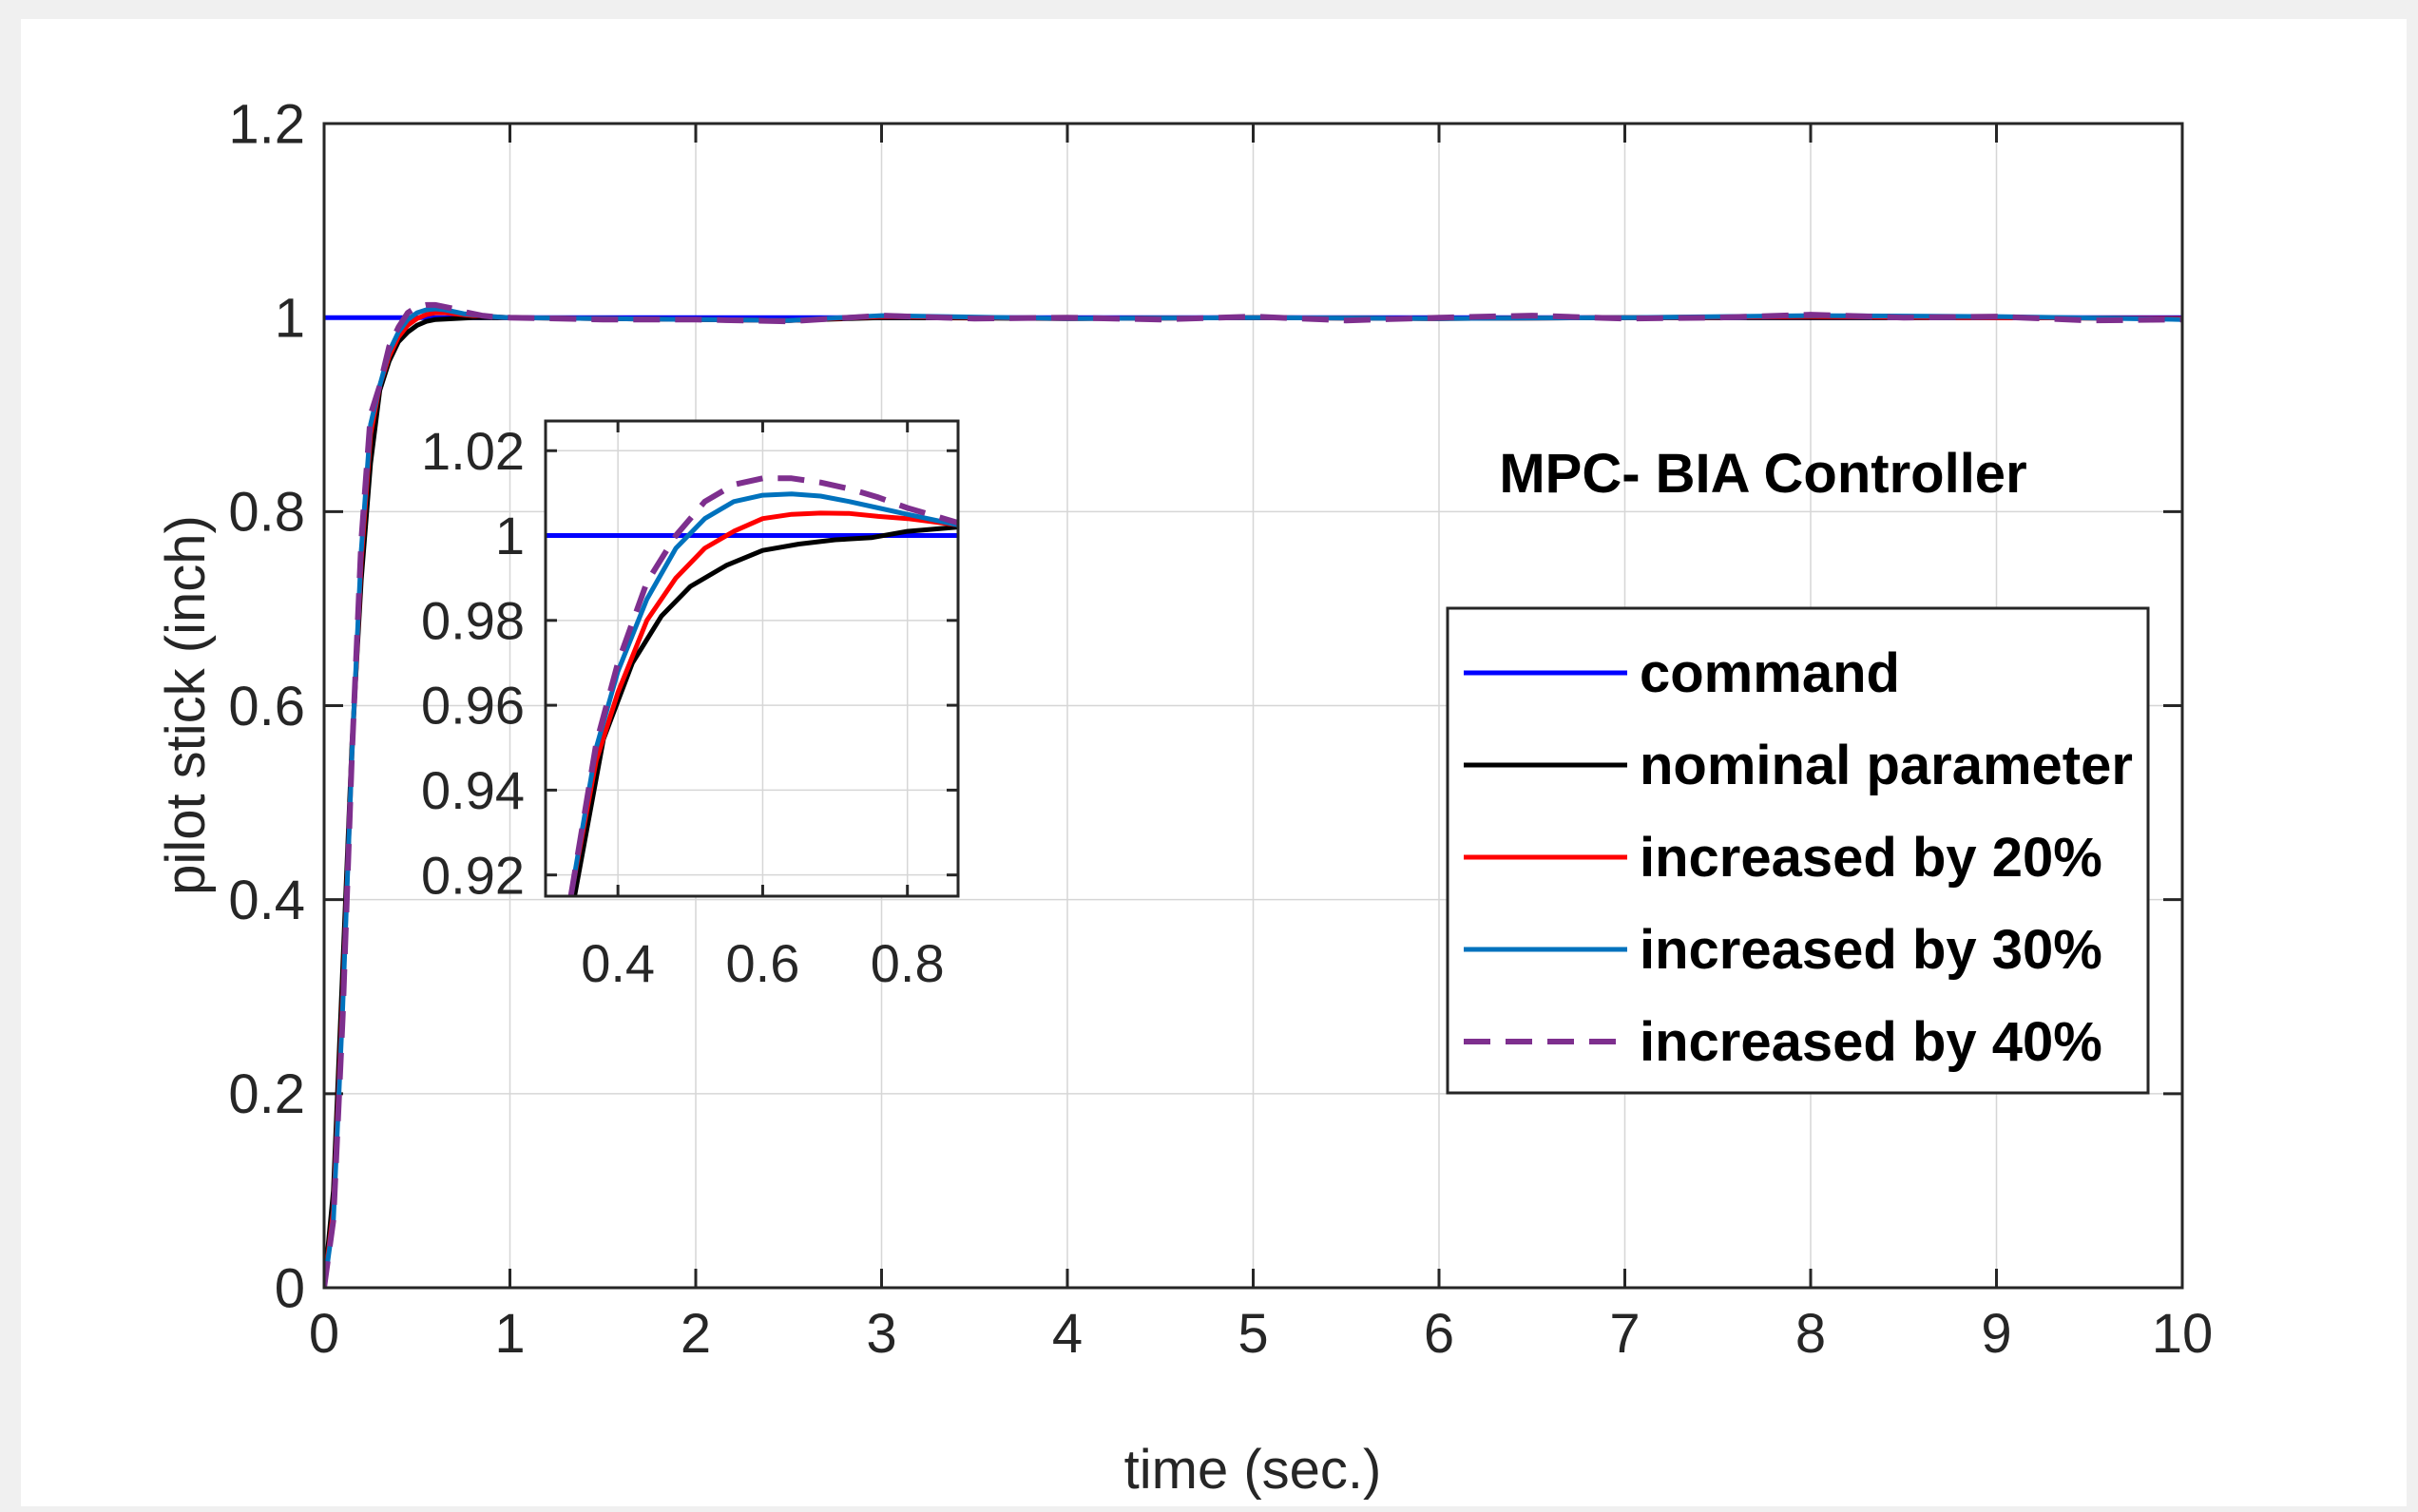 Image resolution: width=2418 pixels, height=1512 pixels. I want to click on inset-axes: 0.4 0.6 0.8 0.92 0.94 0.96 0.98 1 1.02, so click(690, 706).